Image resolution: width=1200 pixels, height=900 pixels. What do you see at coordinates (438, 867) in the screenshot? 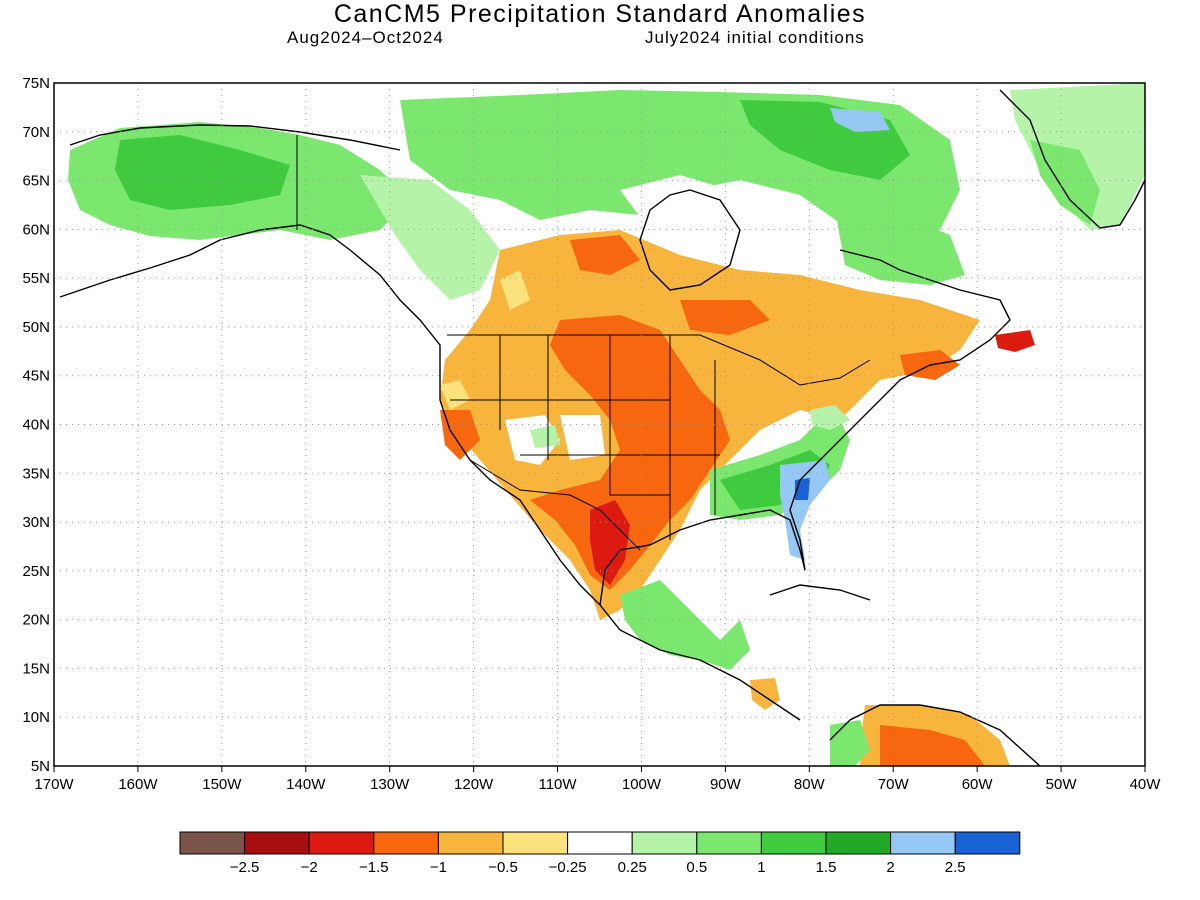
I see `colorbar-label: −1` at bounding box center [438, 867].